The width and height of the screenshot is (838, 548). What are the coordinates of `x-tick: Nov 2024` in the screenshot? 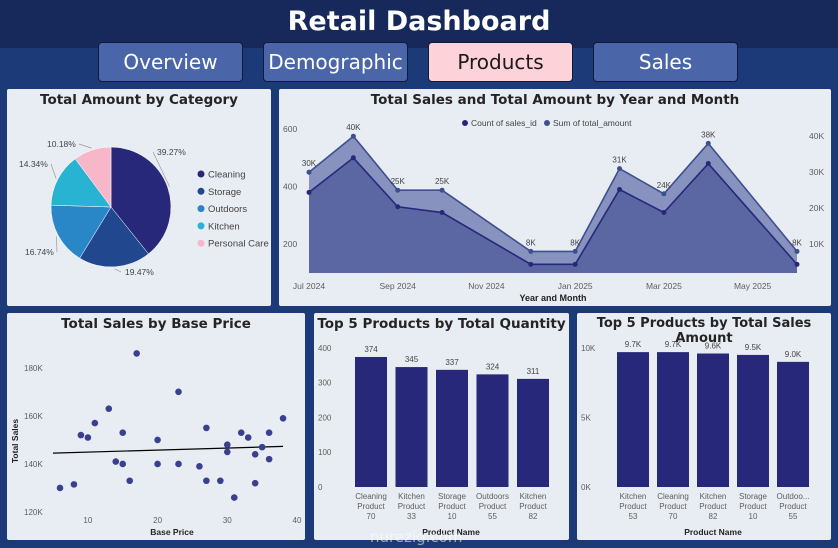 It's located at (486, 286).